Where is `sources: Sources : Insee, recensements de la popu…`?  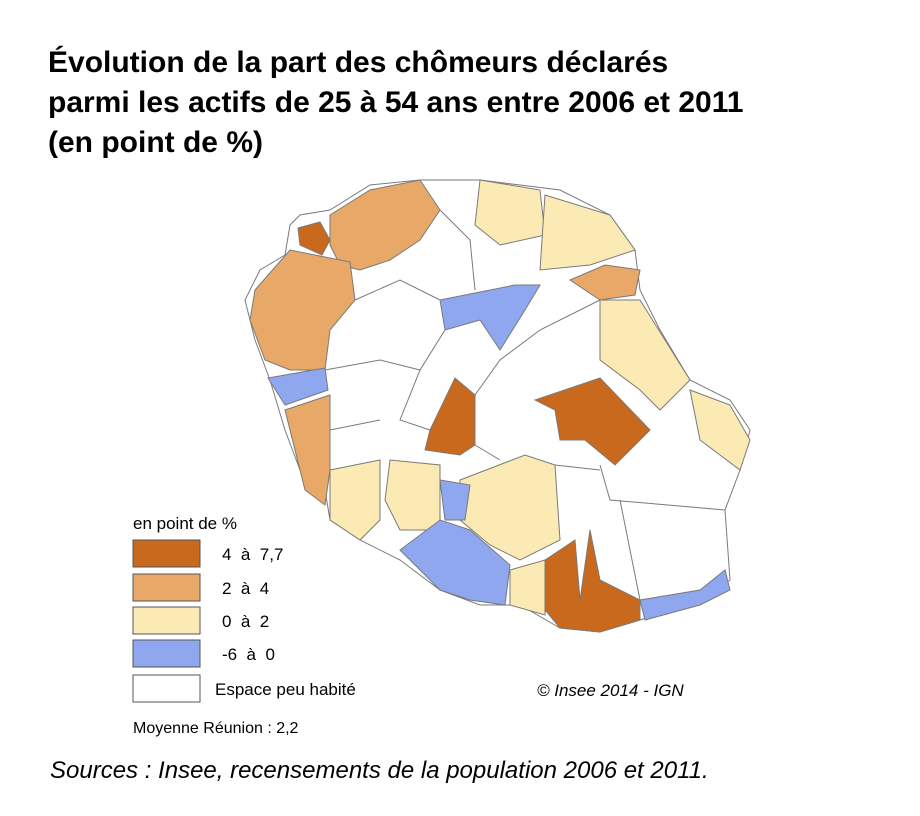
sources: Sources : Insee, recensements de la popu… is located at coordinates (379, 770).